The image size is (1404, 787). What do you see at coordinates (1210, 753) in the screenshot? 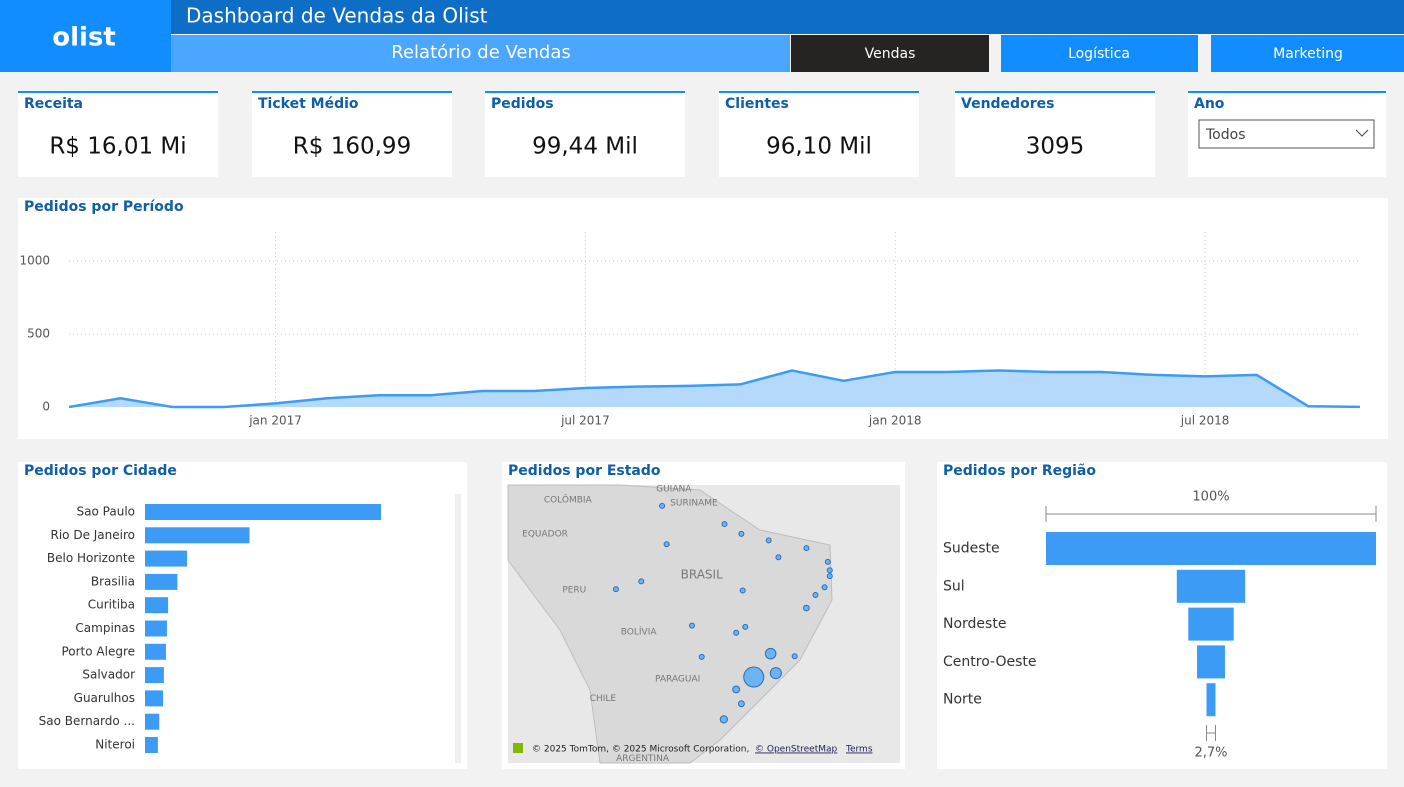
I see `funnel-bottom-label: 2,7%` at bounding box center [1210, 753].